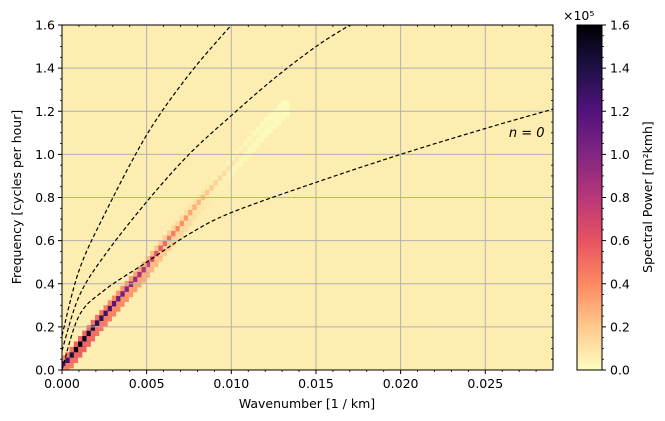 The height and width of the screenshot is (421, 665). I want to click on colorbar-tick-label-0: 0.0, so click(620, 370).